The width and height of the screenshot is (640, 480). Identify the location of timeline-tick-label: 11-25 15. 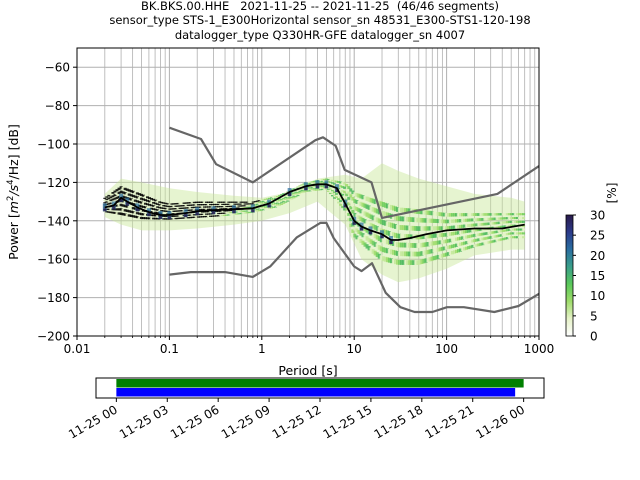
(348, 421).